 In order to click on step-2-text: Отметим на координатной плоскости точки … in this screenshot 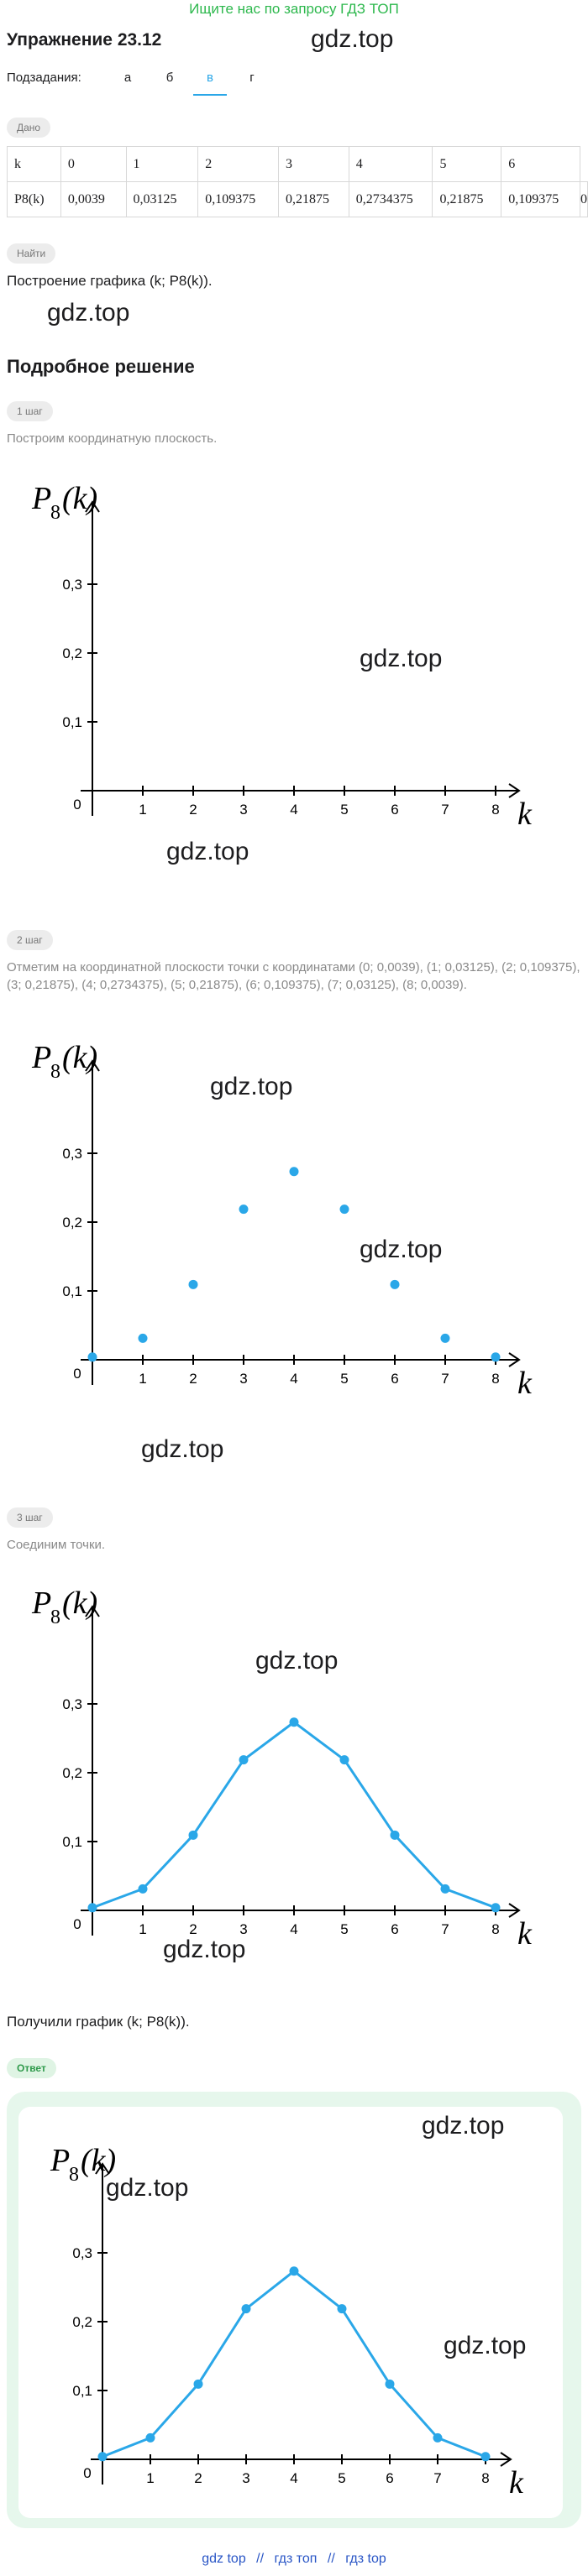, I will do `click(293, 976)`.